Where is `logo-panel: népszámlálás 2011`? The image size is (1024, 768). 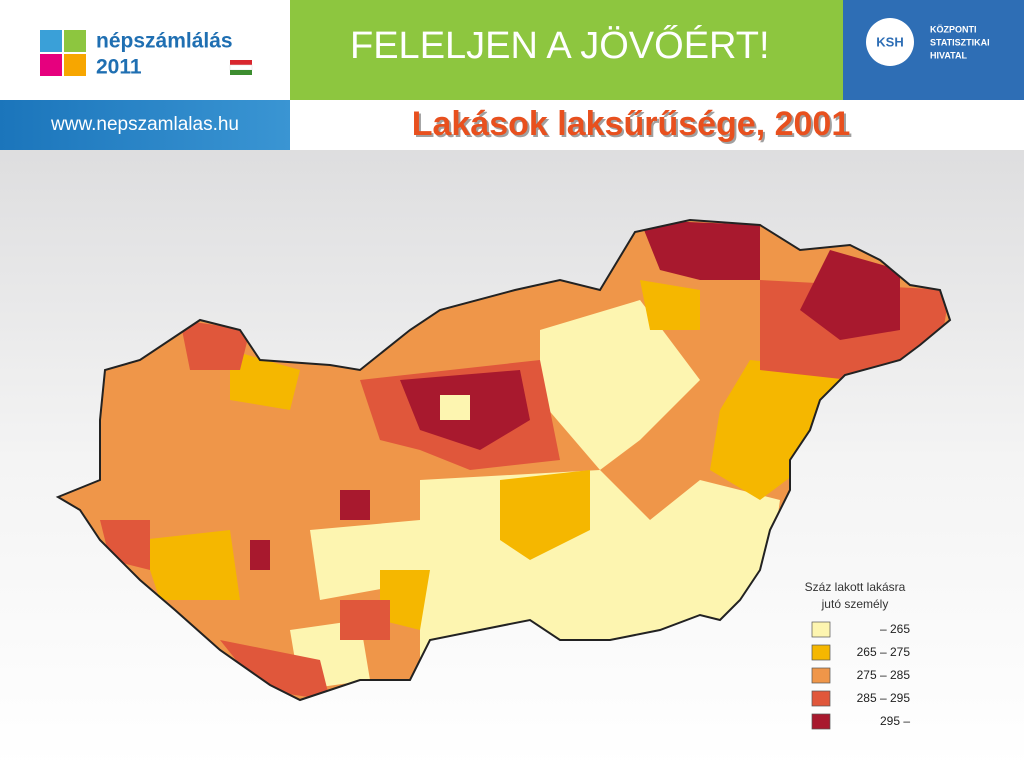
logo-panel: népszámlálás 2011 is located at coordinates (145, 50).